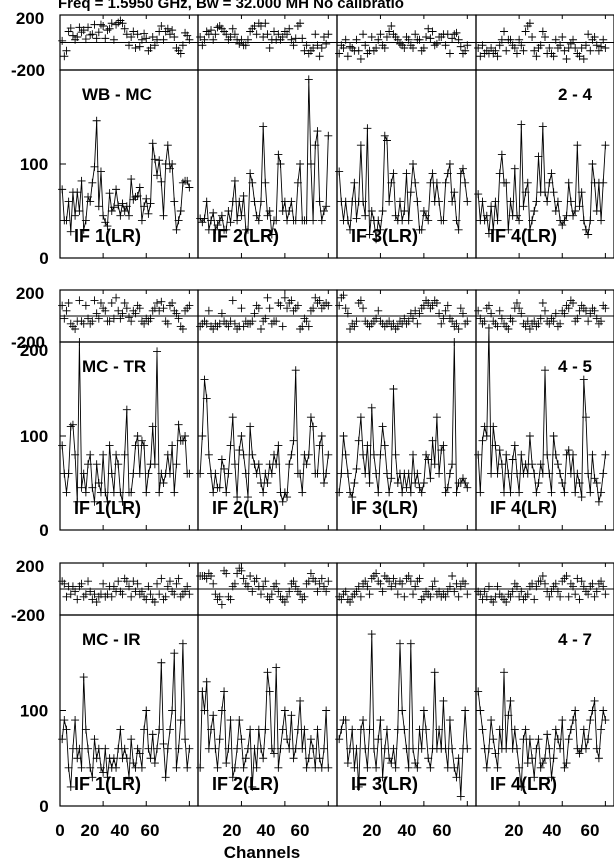 Image resolution: width=614 pixels, height=862 pixels. I want to click on if-label: IF 4(LR), so click(523, 784).